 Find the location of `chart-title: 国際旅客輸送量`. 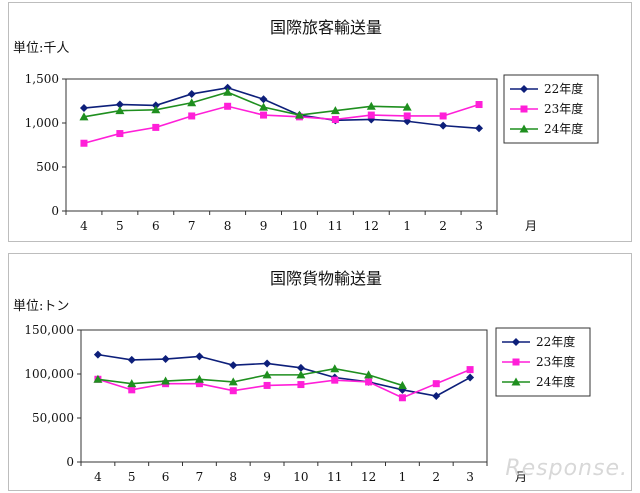

chart-title: 国際旅客輸送量 is located at coordinates (326, 27).